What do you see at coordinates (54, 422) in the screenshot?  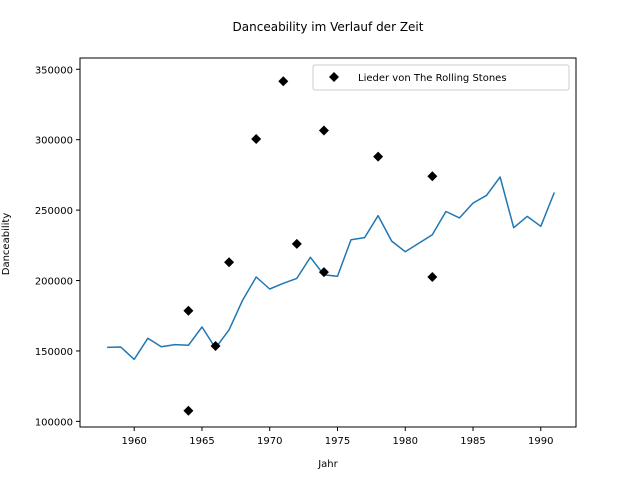 I see `y-tick-label: 100000` at bounding box center [54, 422].